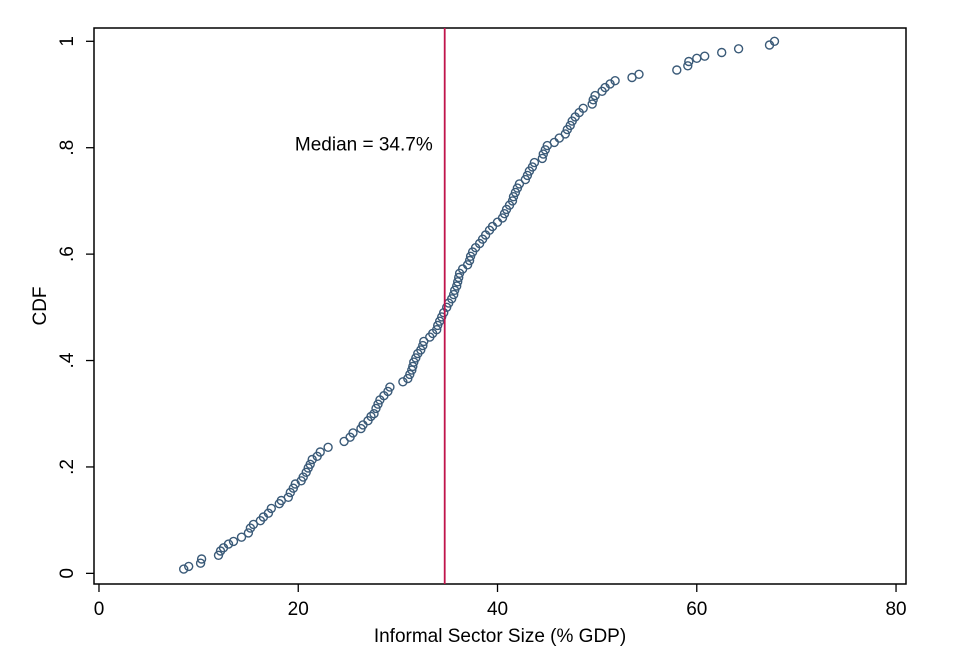 Image resolution: width=960 pixels, height=664 pixels. I want to click on x-tick-label: 80, so click(895, 609).